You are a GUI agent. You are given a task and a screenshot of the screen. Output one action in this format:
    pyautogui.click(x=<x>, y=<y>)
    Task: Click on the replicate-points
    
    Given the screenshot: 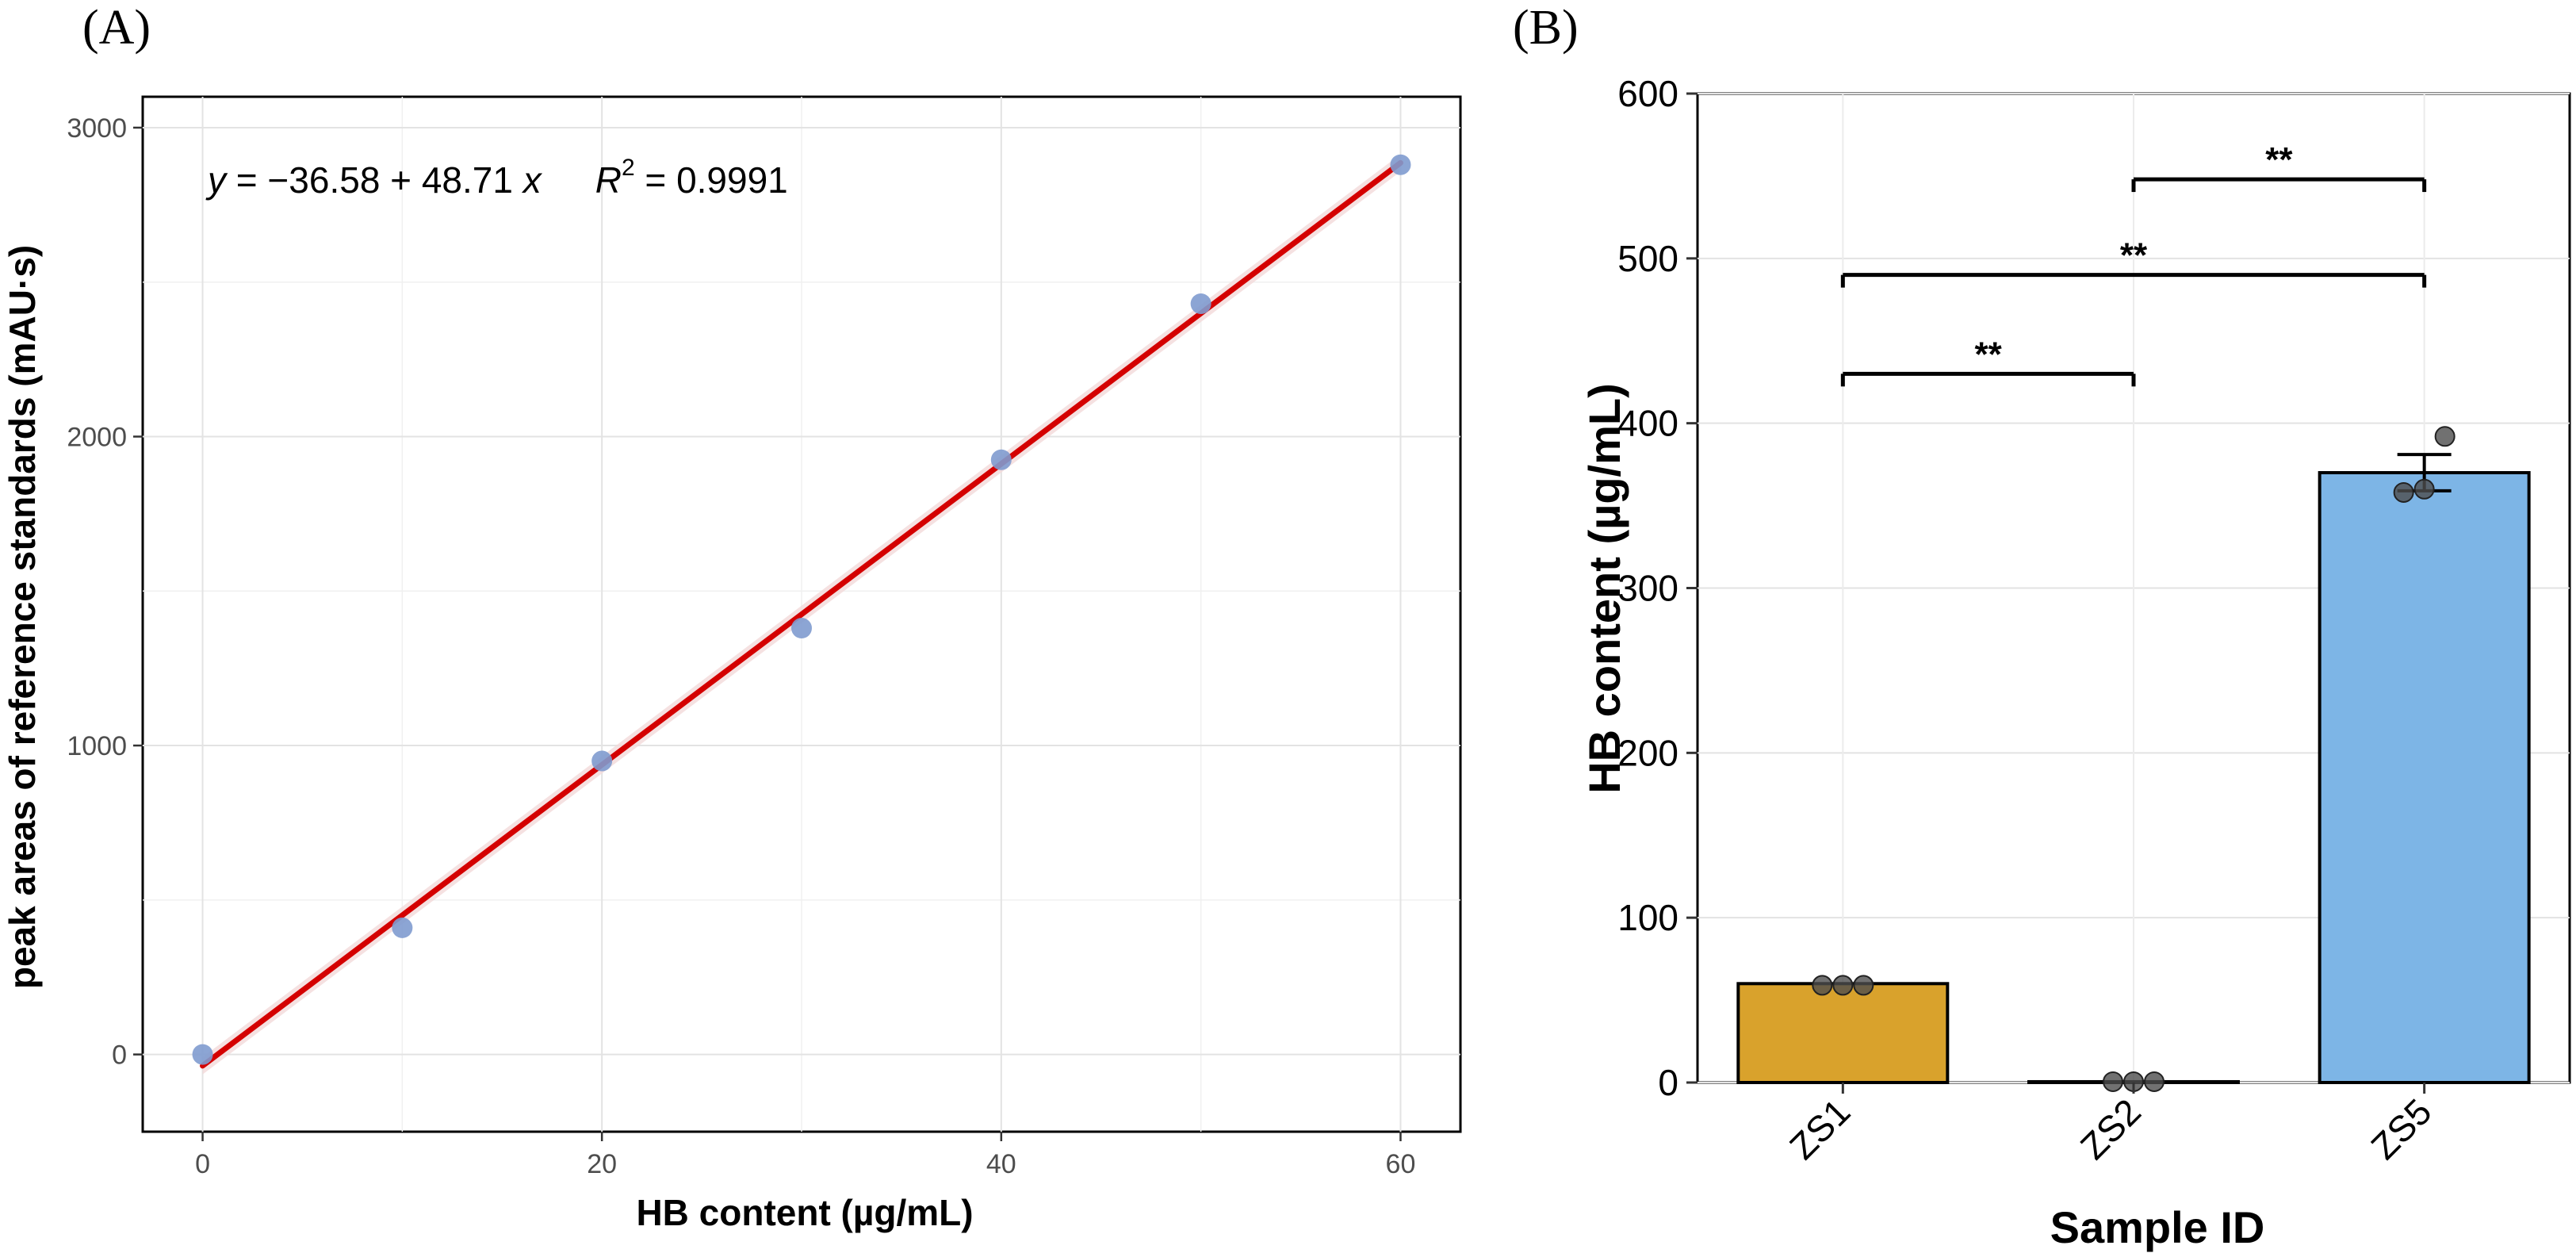 What is the action you would take?
    pyautogui.click(x=2133, y=759)
    